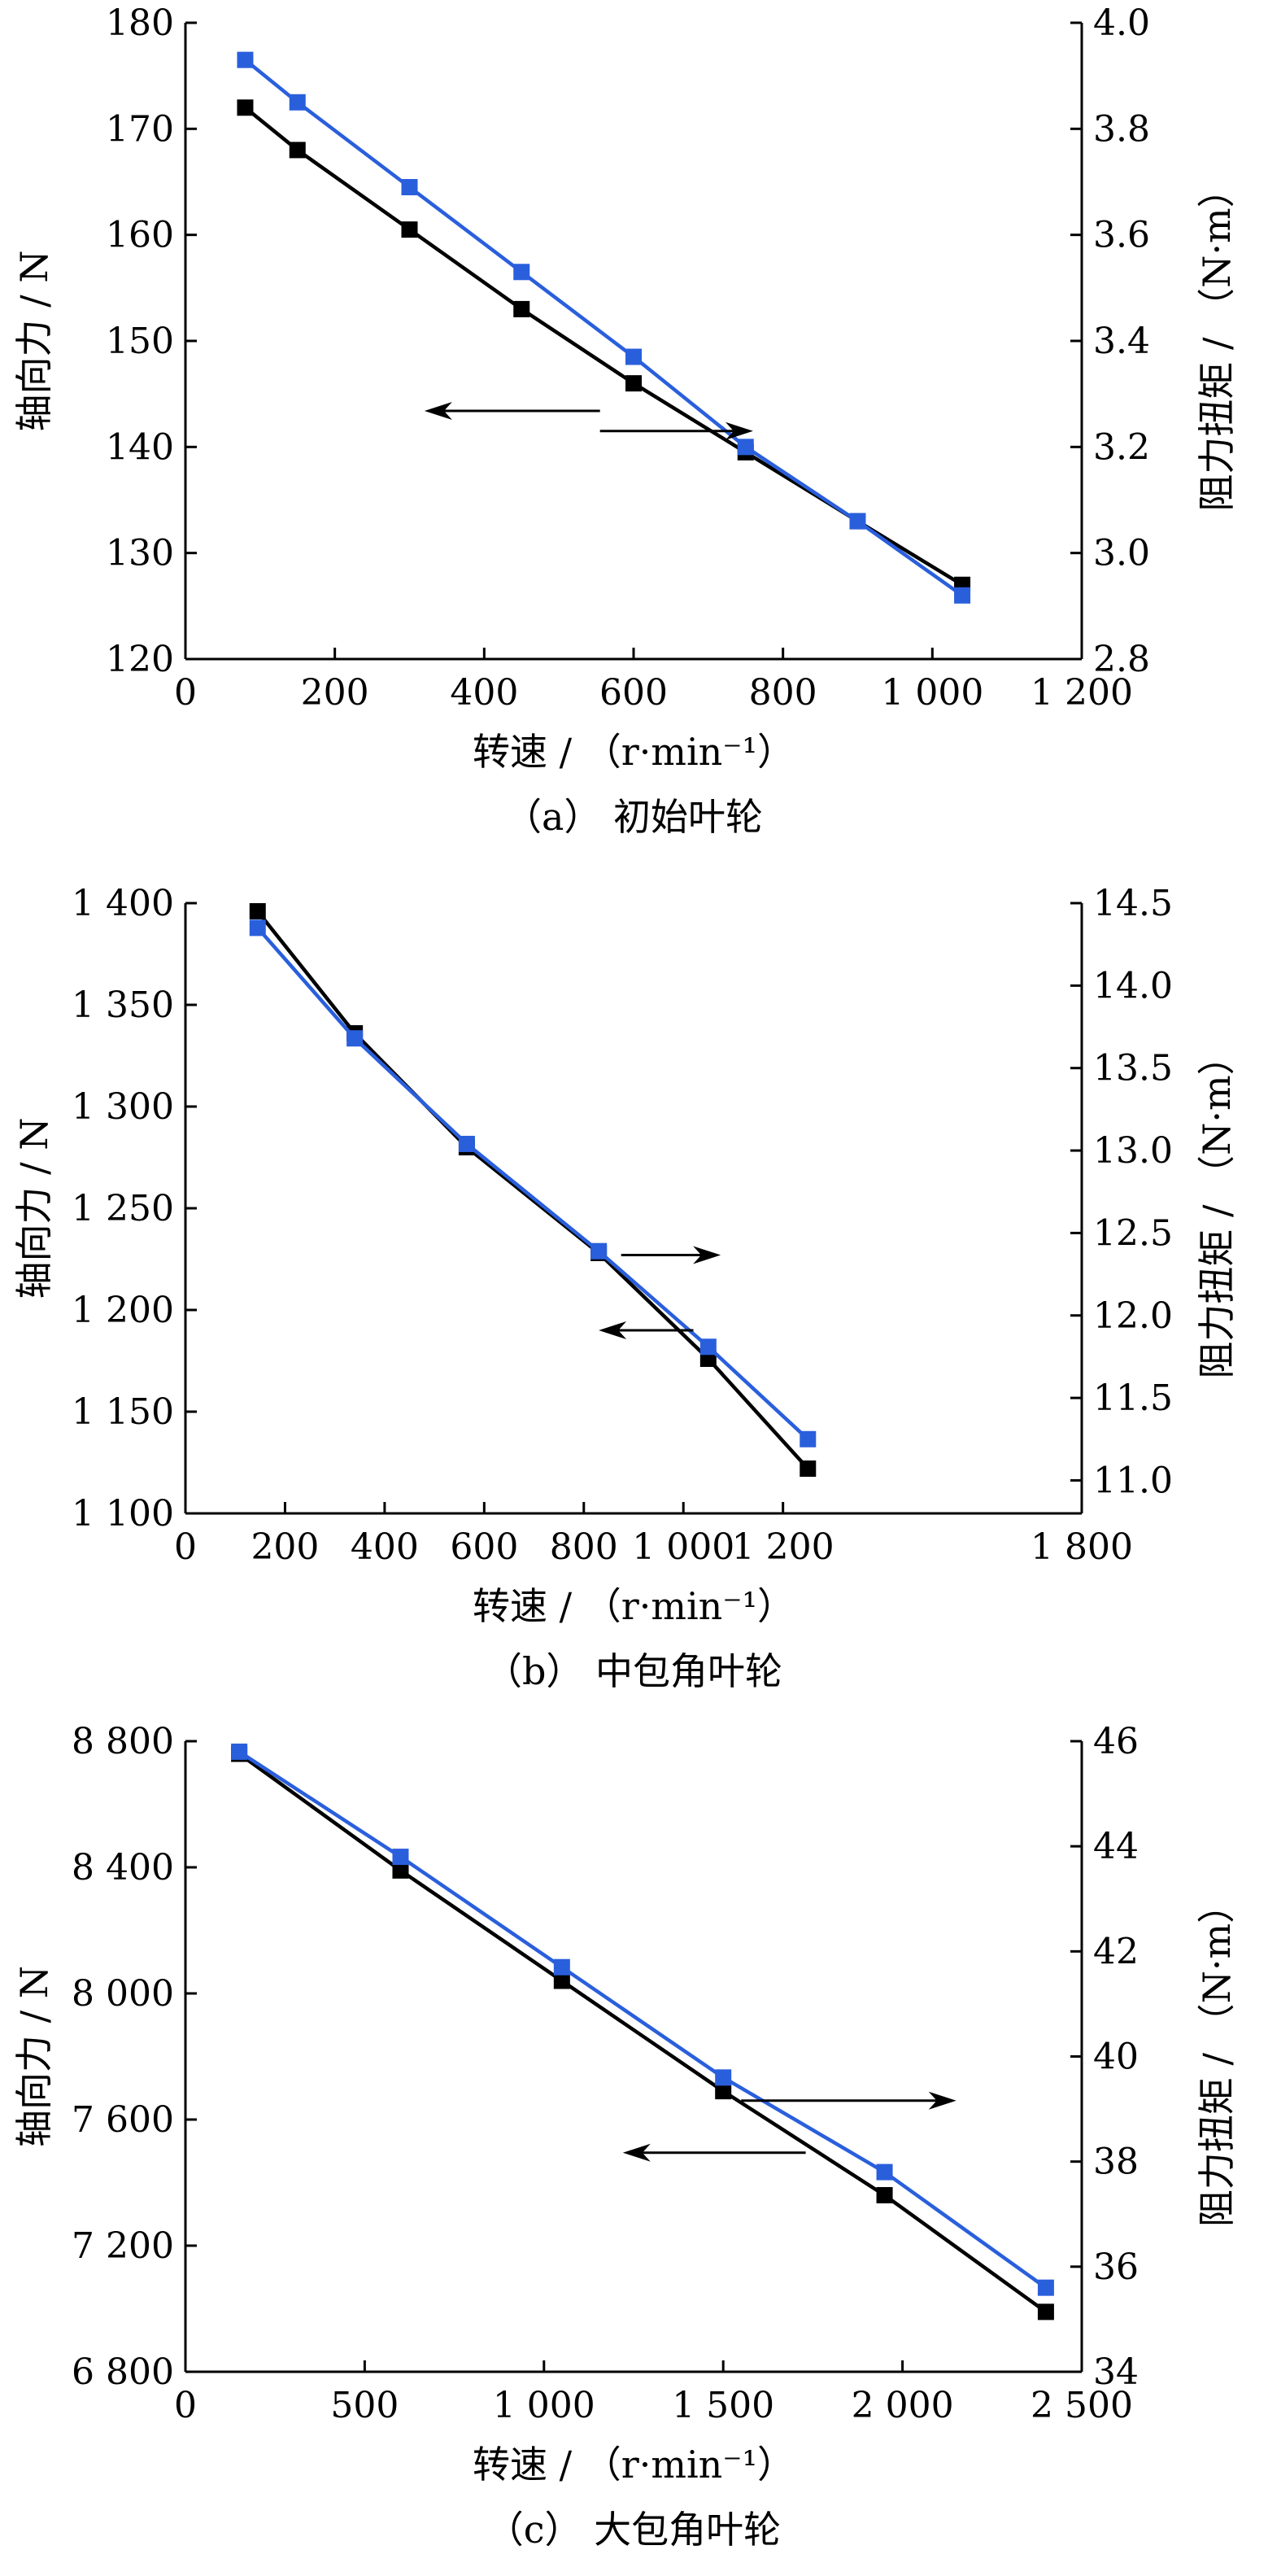 This screenshot has height=2576, width=1268. I want to click on left-tick-label: 8 000, so click(123, 1994).